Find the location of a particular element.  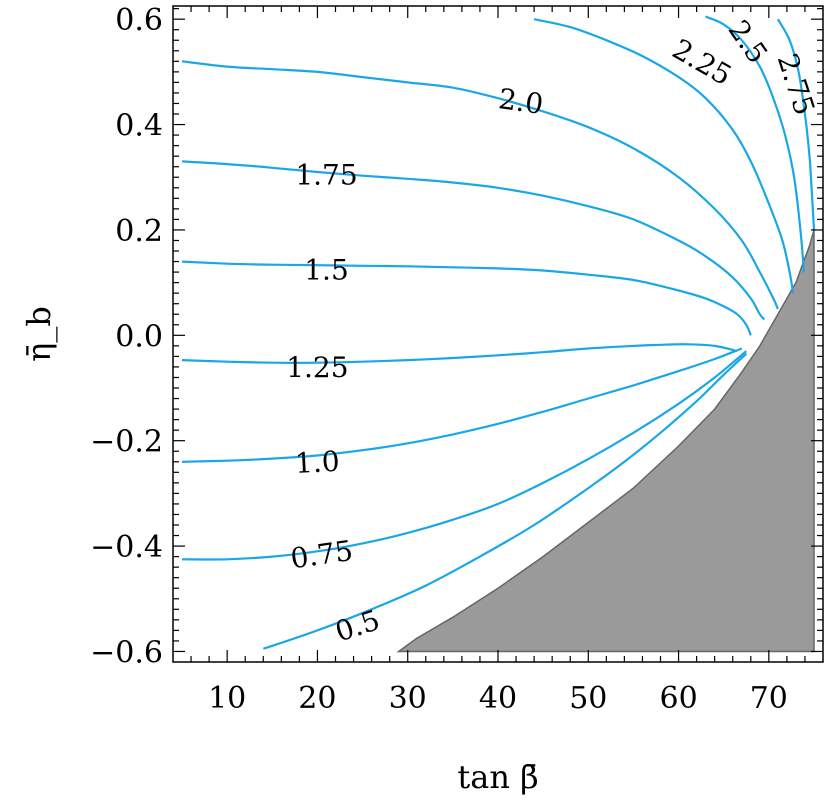

x-tick-label: 30 is located at coordinates (408, 698).